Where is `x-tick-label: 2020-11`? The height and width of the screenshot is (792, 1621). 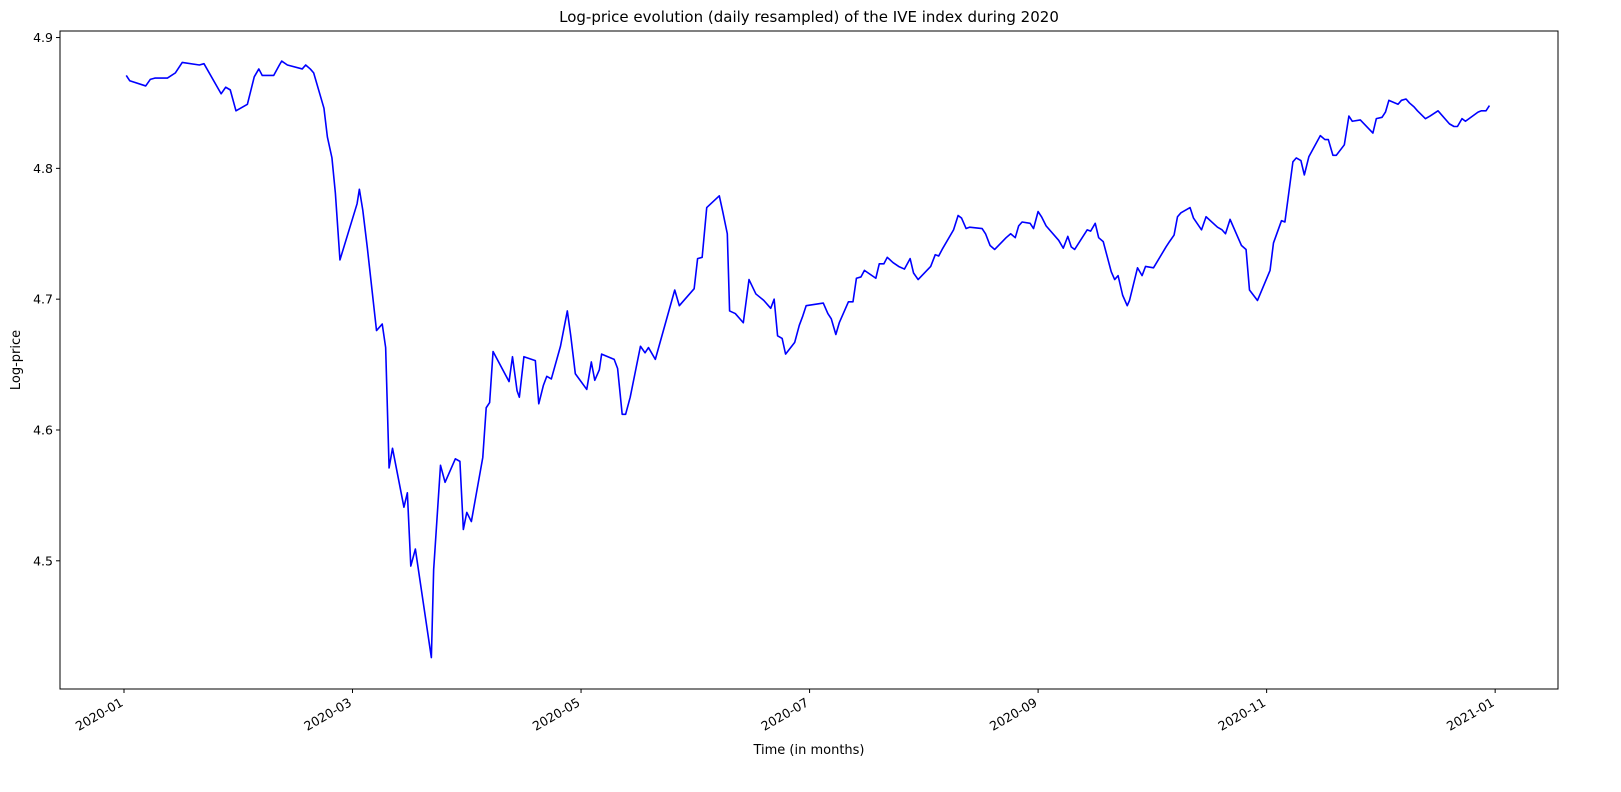 x-tick-label: 2020-11 is located at coordinates (1241, 714).